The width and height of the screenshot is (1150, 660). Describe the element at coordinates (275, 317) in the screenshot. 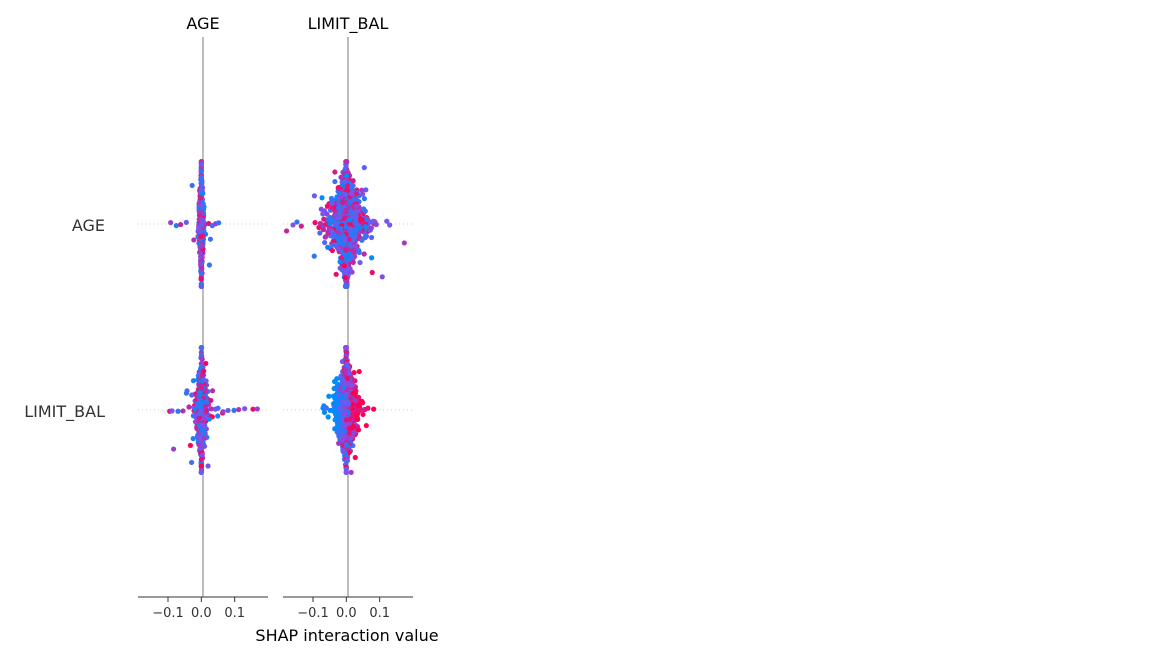

I see `row-guides` at that location.